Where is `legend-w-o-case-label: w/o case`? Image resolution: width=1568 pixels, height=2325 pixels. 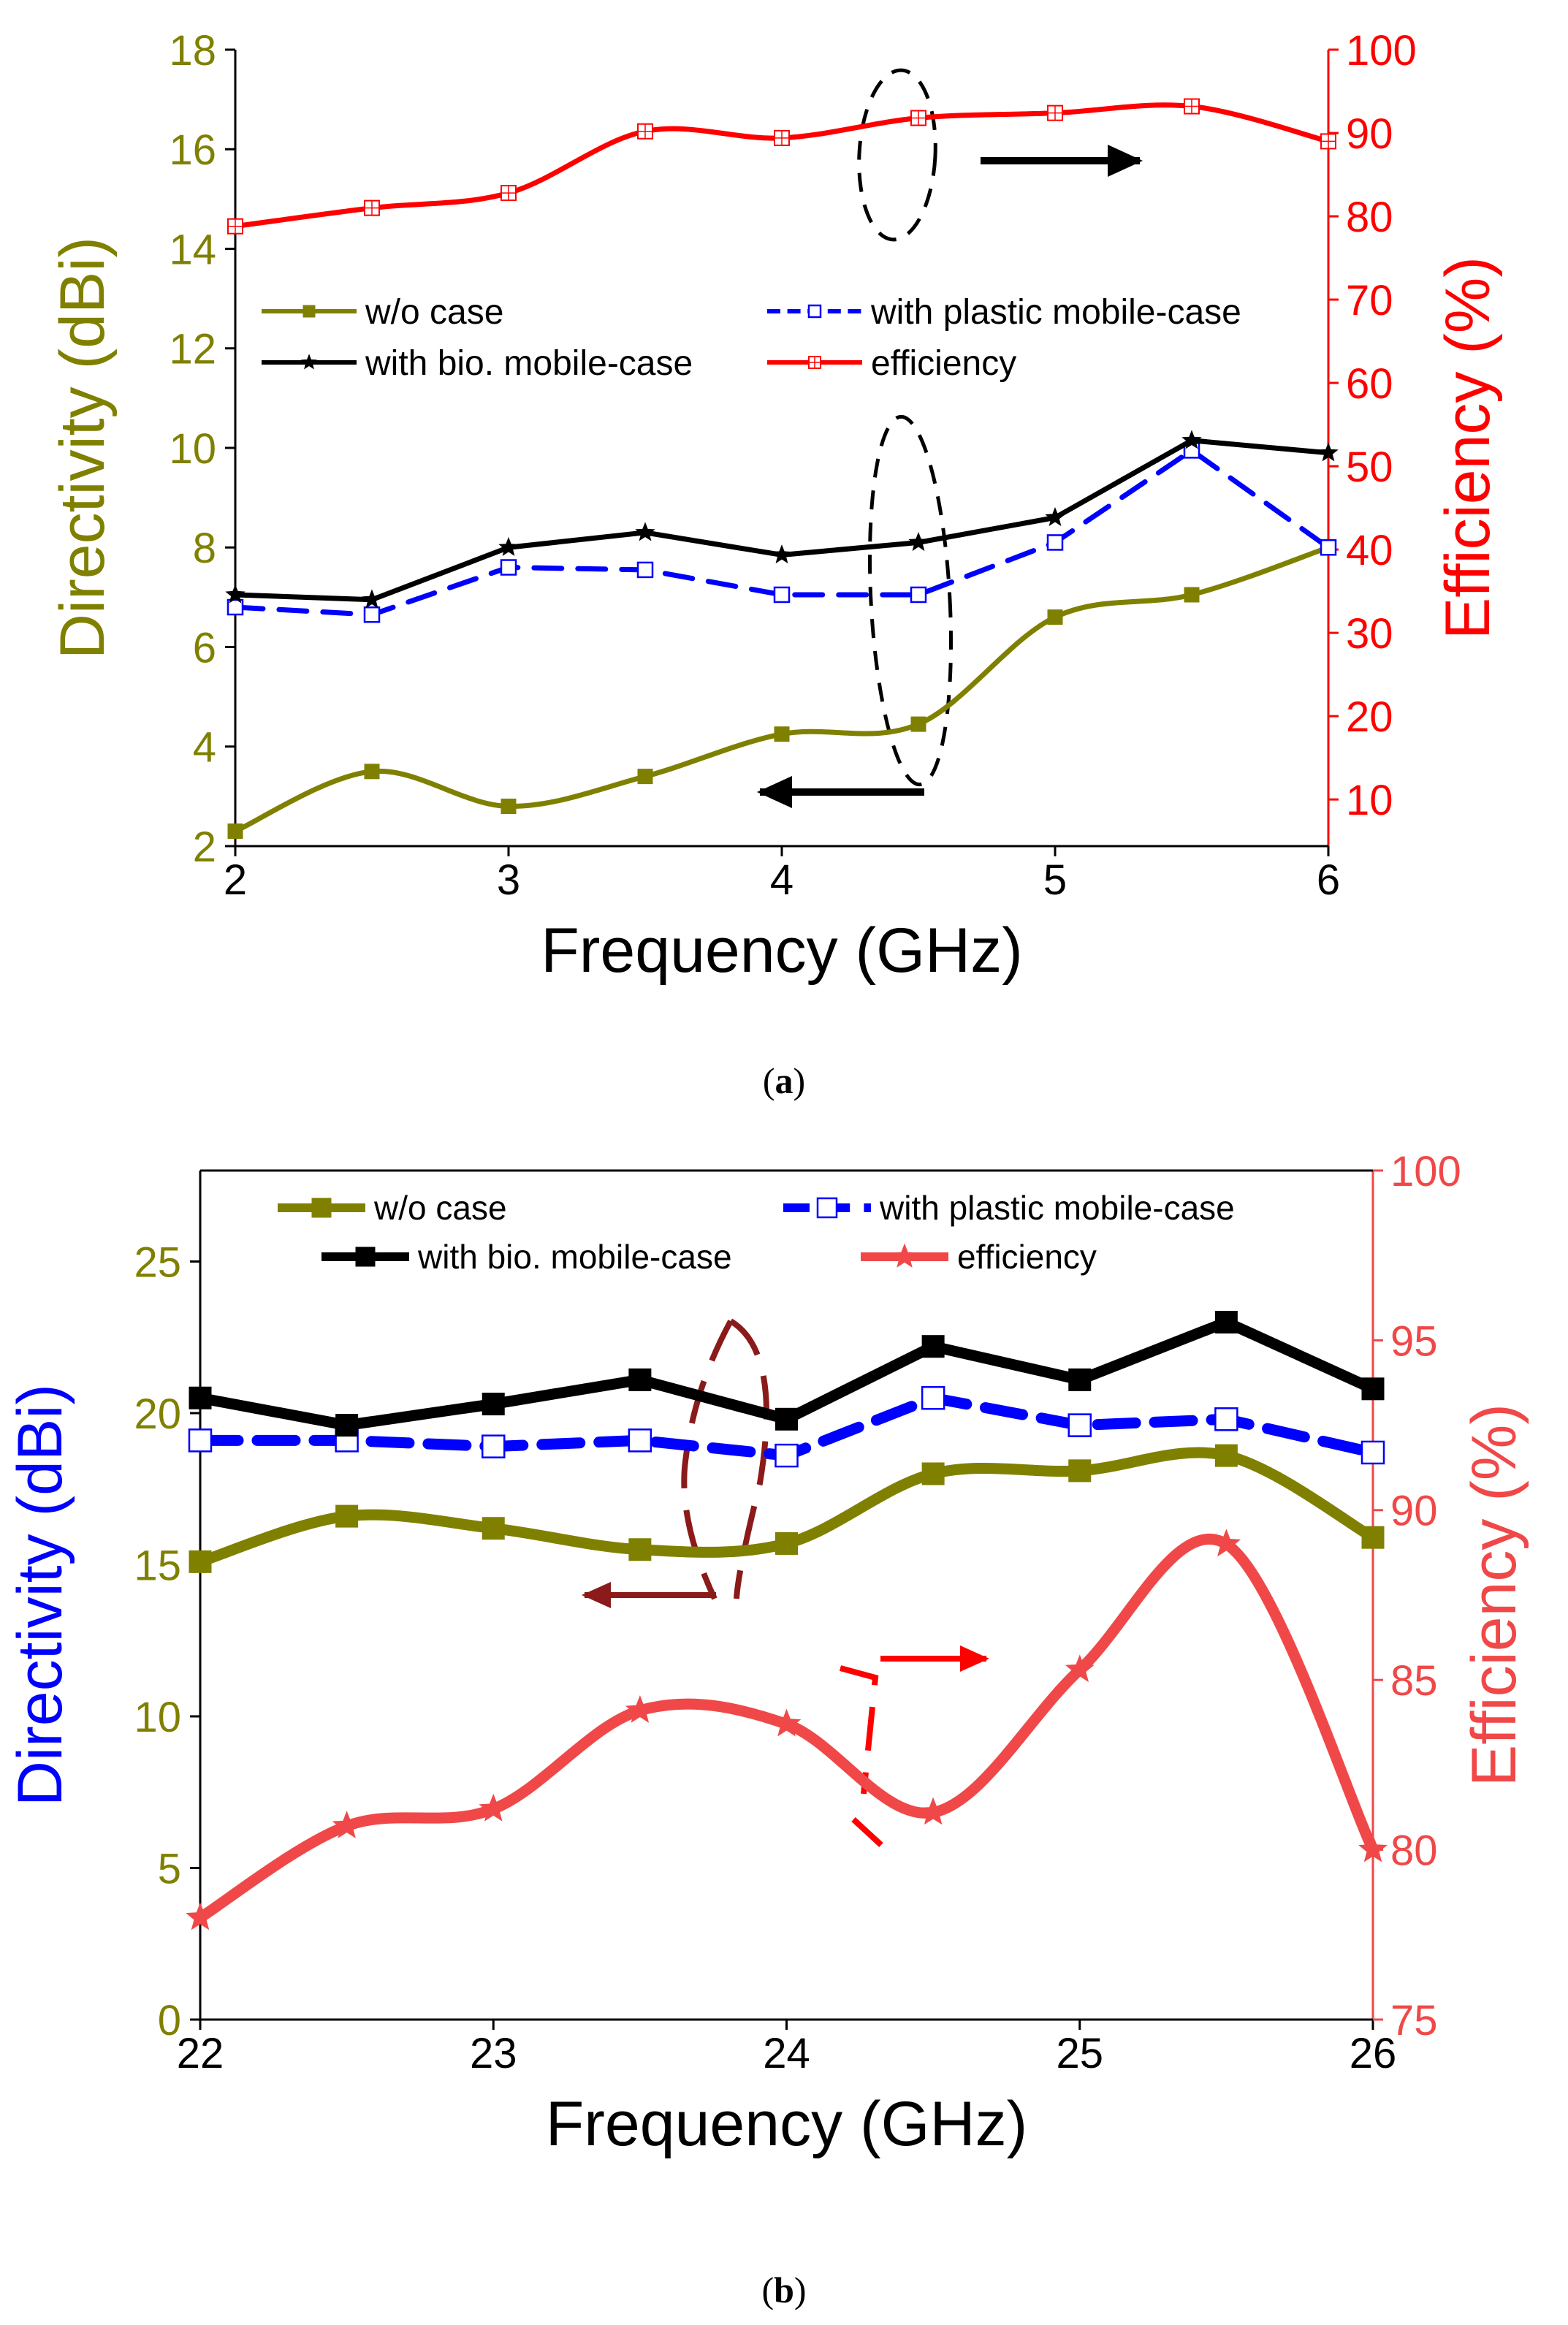
legend-w-o-case-label: w/o case is located at coordinates (434, 312).